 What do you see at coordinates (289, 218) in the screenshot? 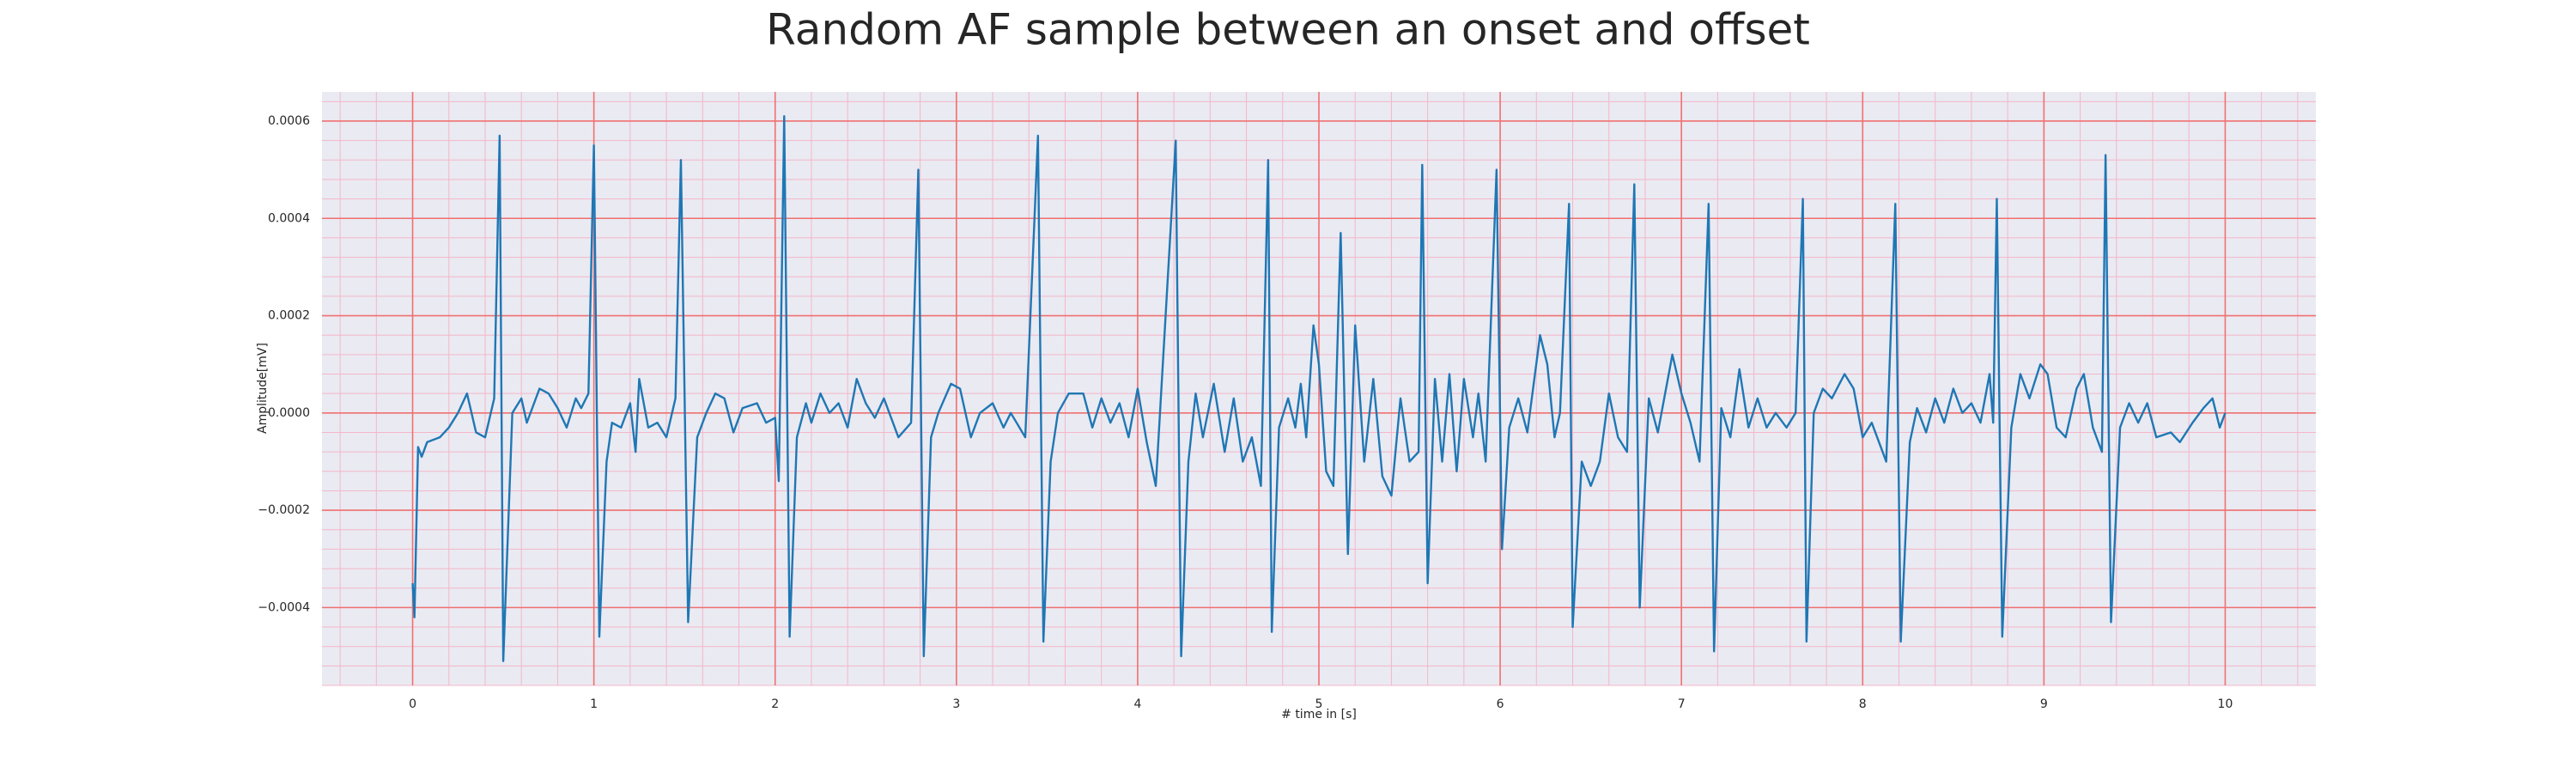
I see `y-tick-label: 0.0004` at bounding box center [289, 218].